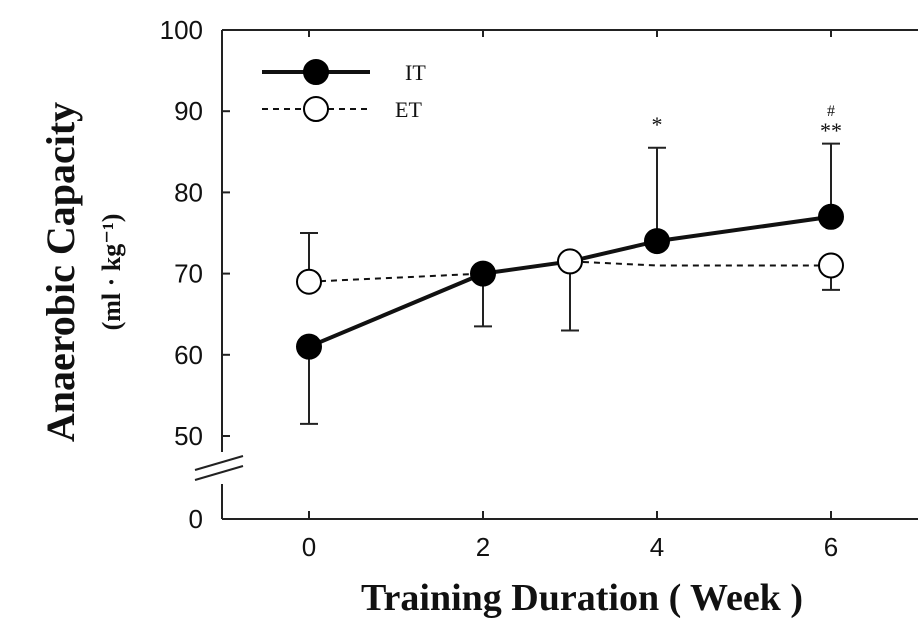 Image resolution: width=918 pixels, height=620 pixels. I want to click on y-tick-label: 0, so click(196, 519).